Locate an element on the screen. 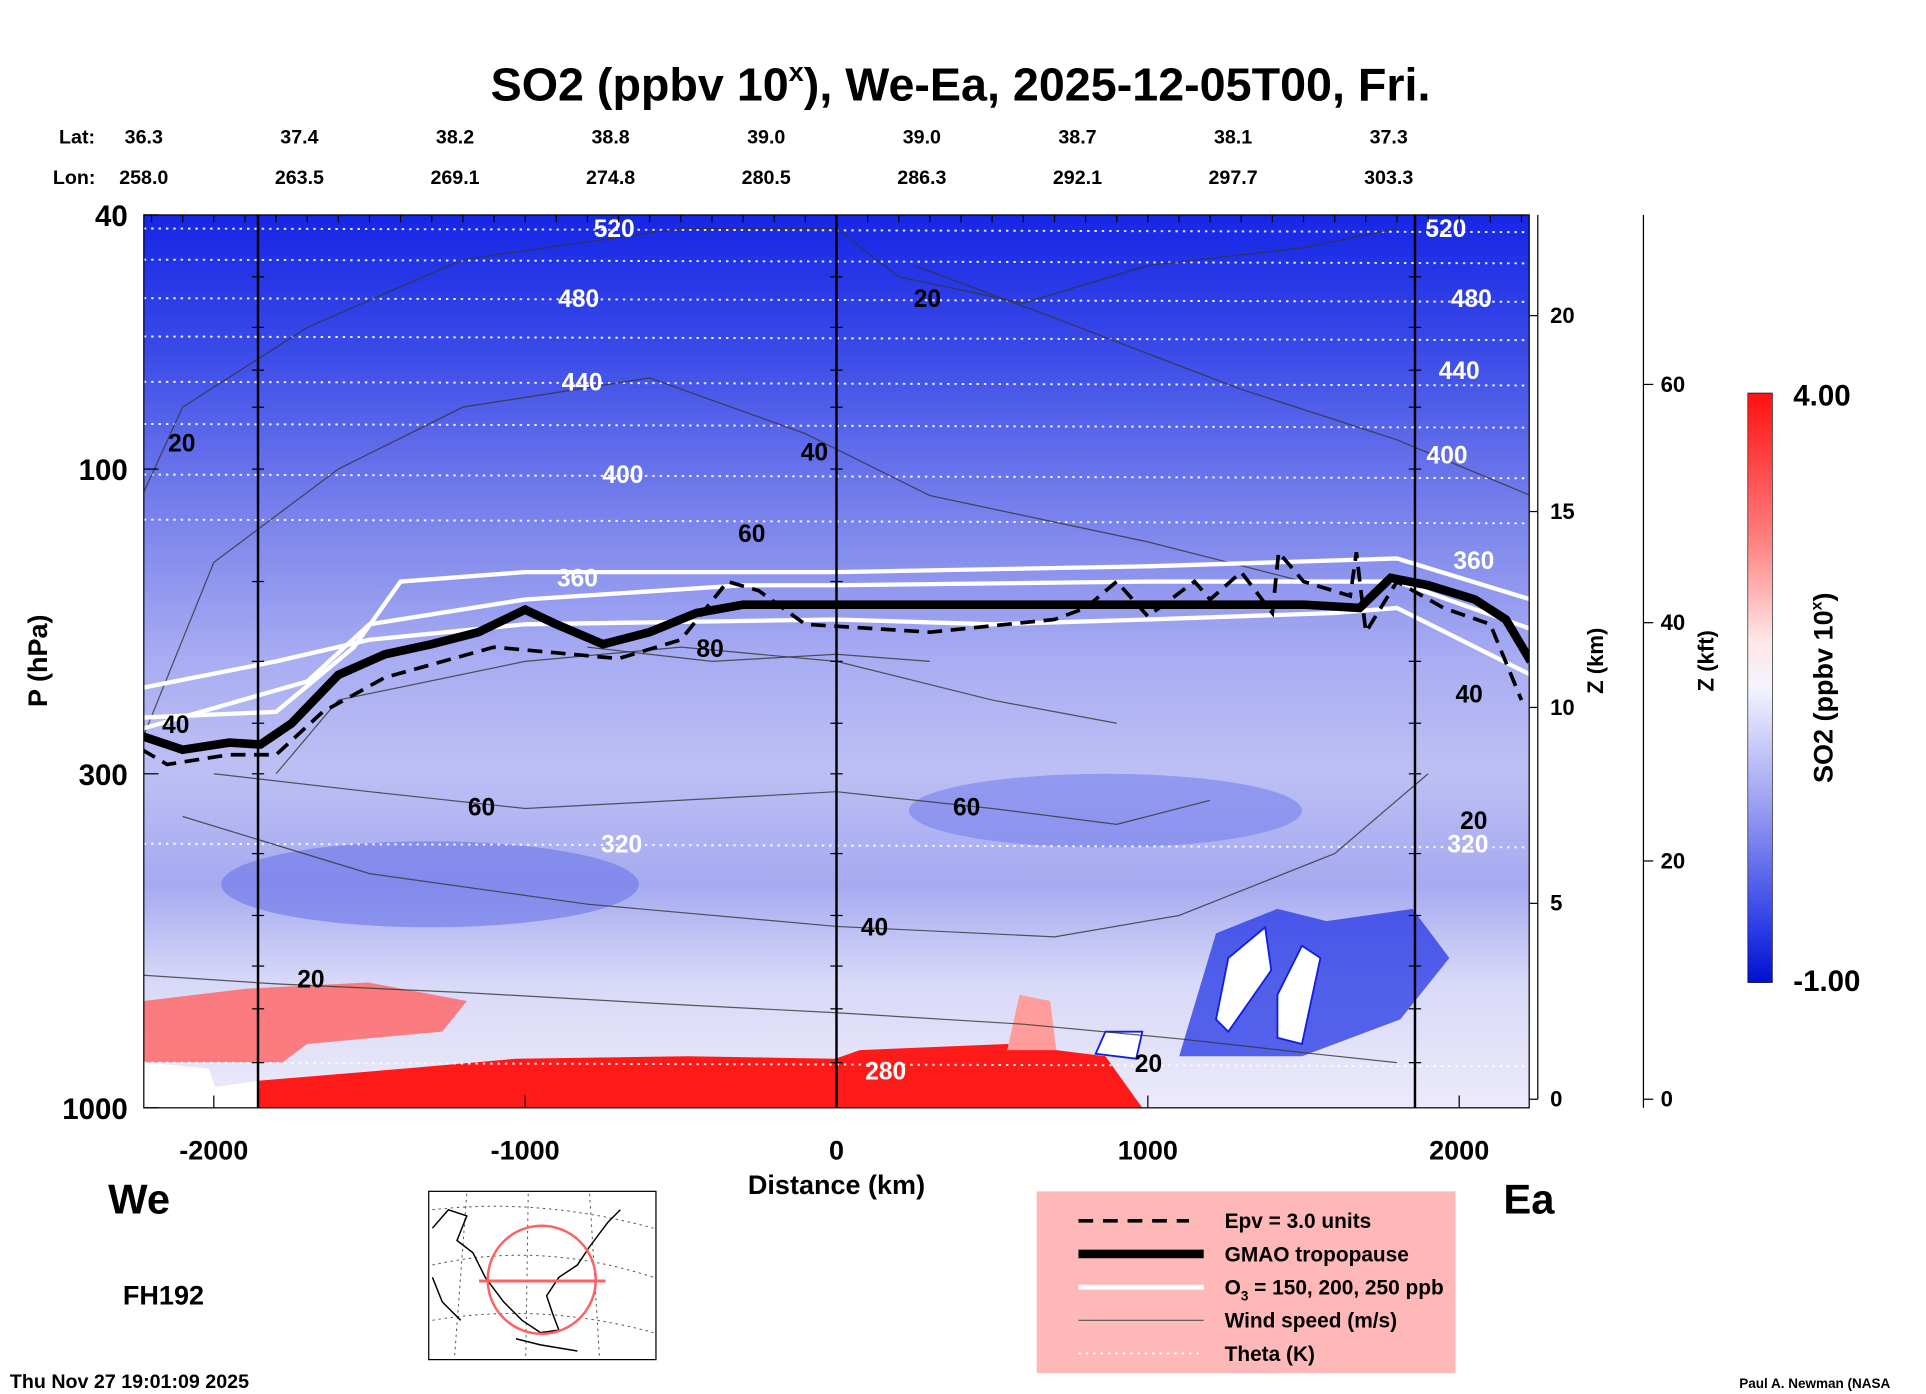  credit: Paul A. Newman (NASA is located at coordinates (1814, 1383).